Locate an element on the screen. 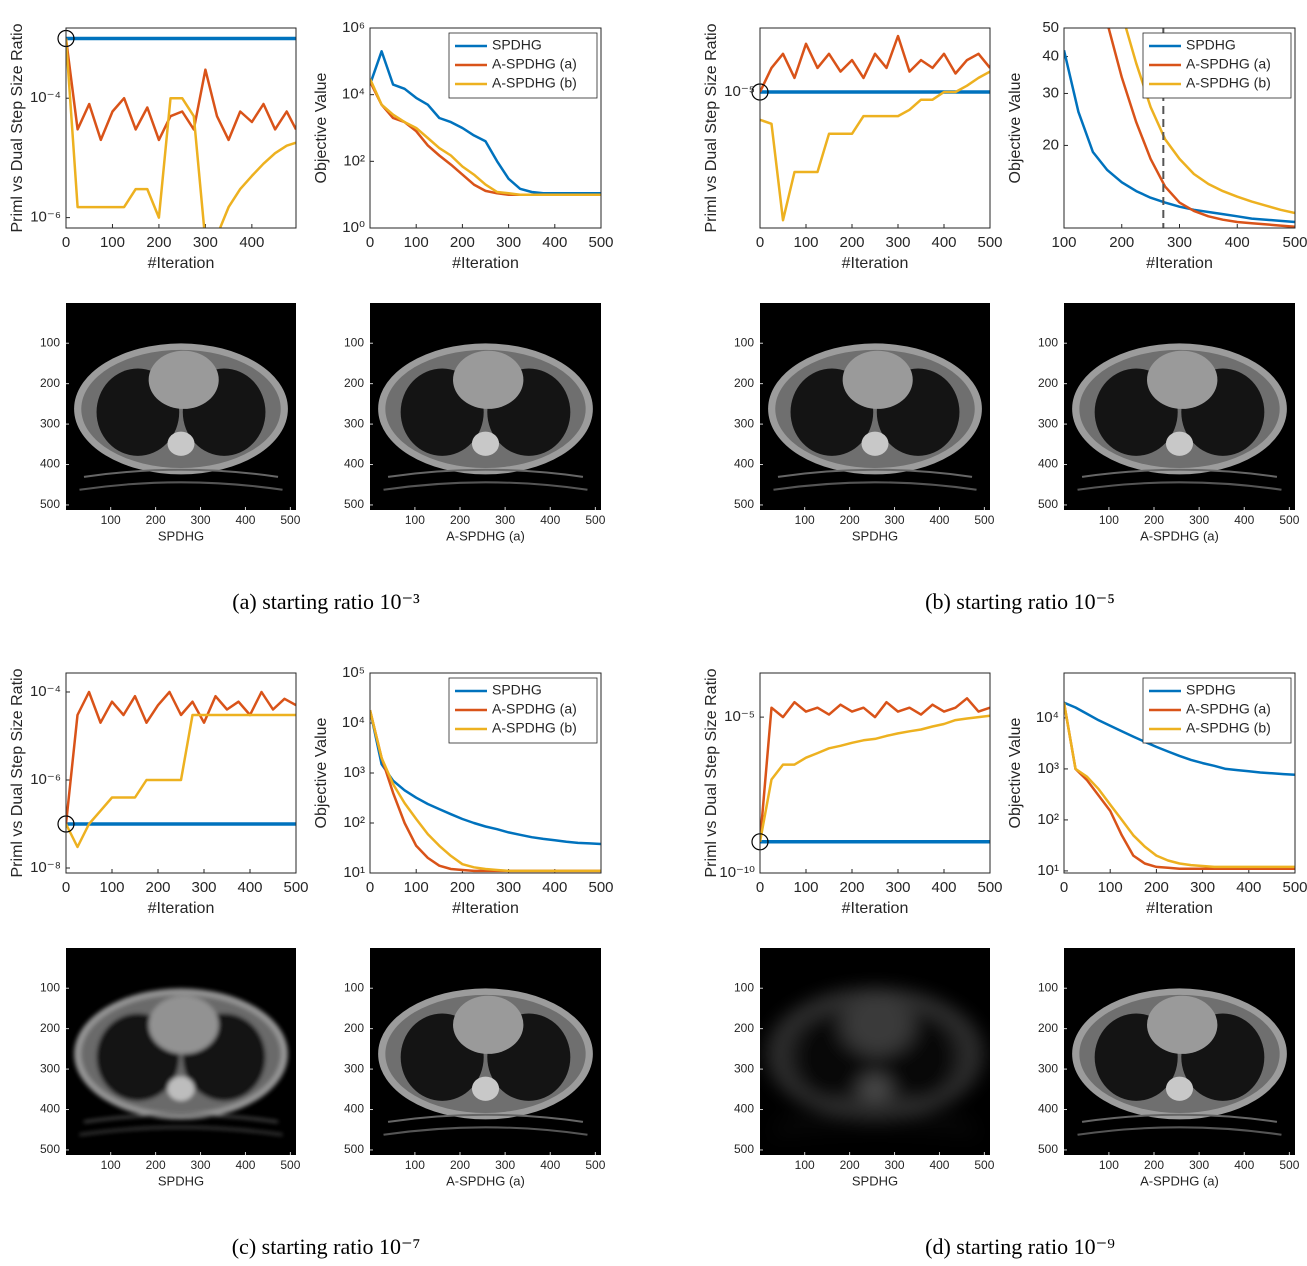 The height and width of the screenshot is (1266, 1307). x-axis-label: SPDHG is located at coordinates (181, 1180).